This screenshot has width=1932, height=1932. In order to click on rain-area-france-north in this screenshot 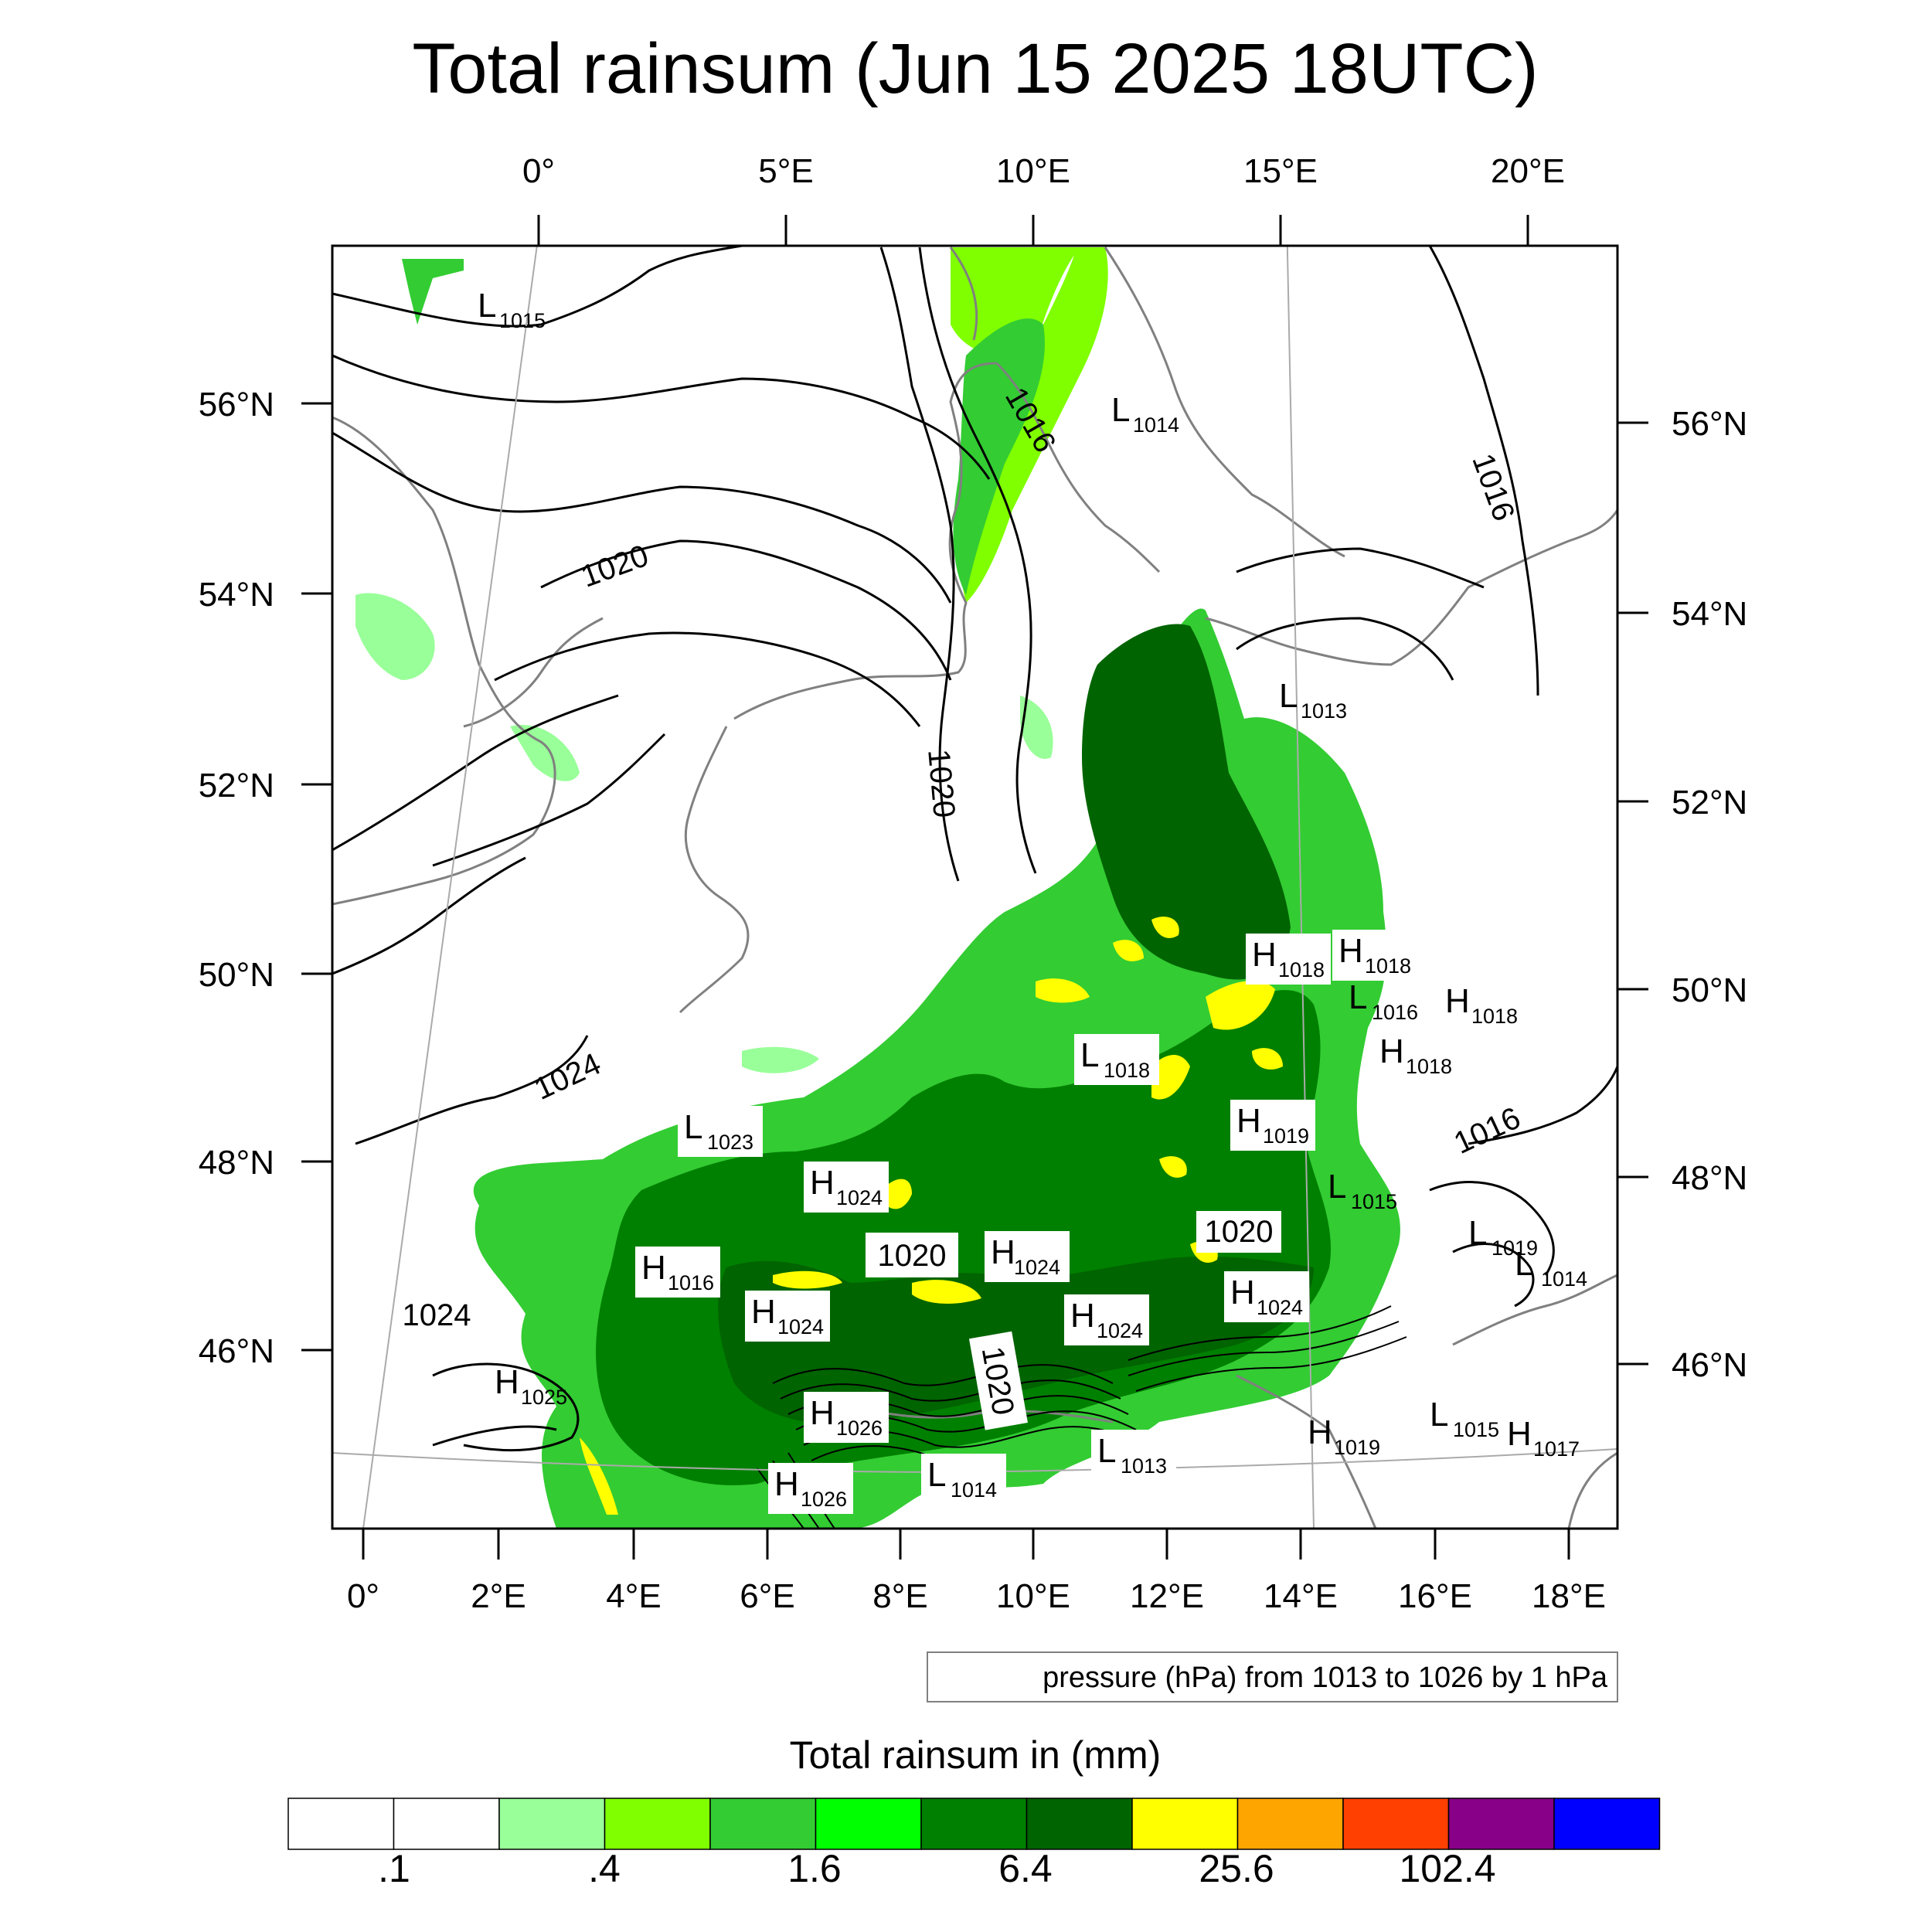, I will do `click(780, 1059)`.